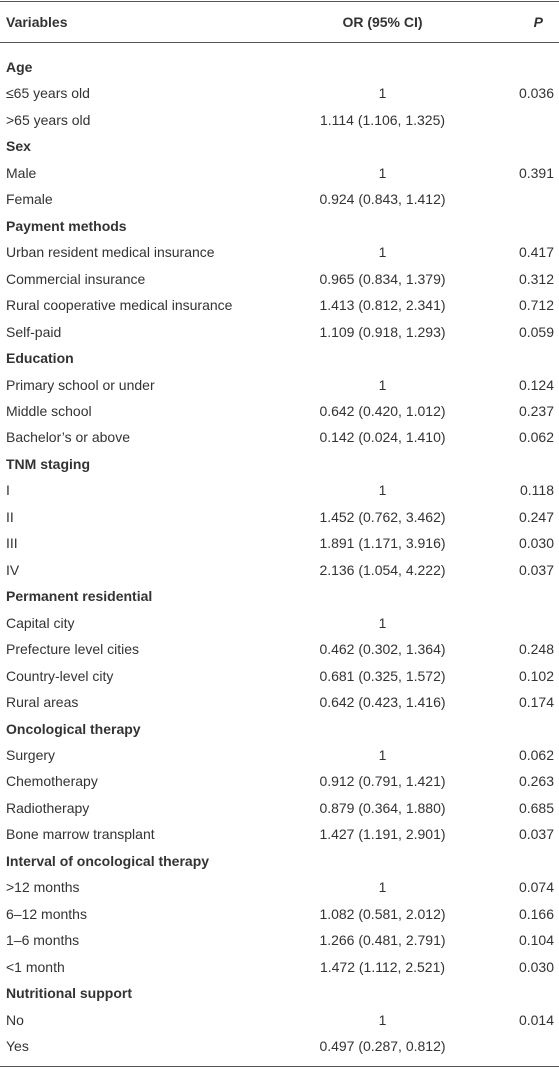  I want to click on variable: Country-level city, so click(60, 675).